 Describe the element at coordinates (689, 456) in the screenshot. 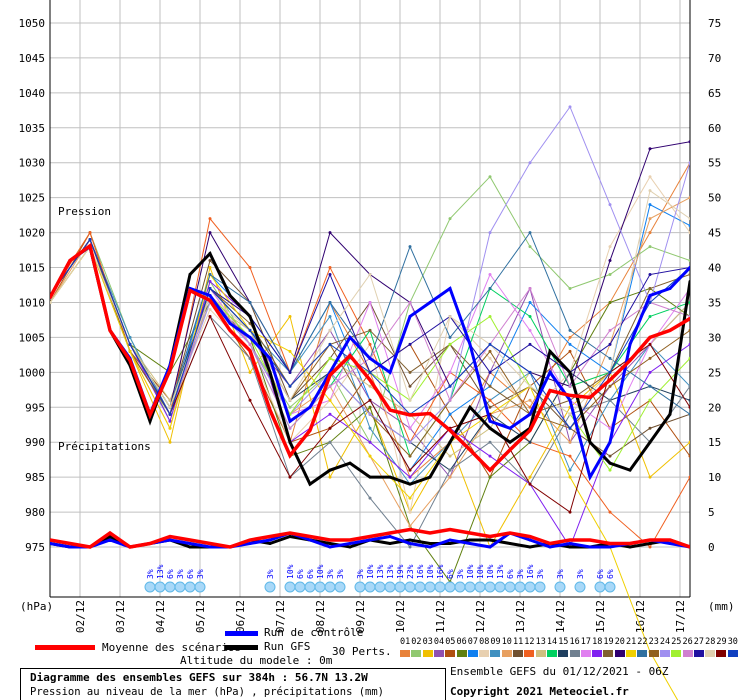

I see `perturbation-05-pressure-line-point` at that location.